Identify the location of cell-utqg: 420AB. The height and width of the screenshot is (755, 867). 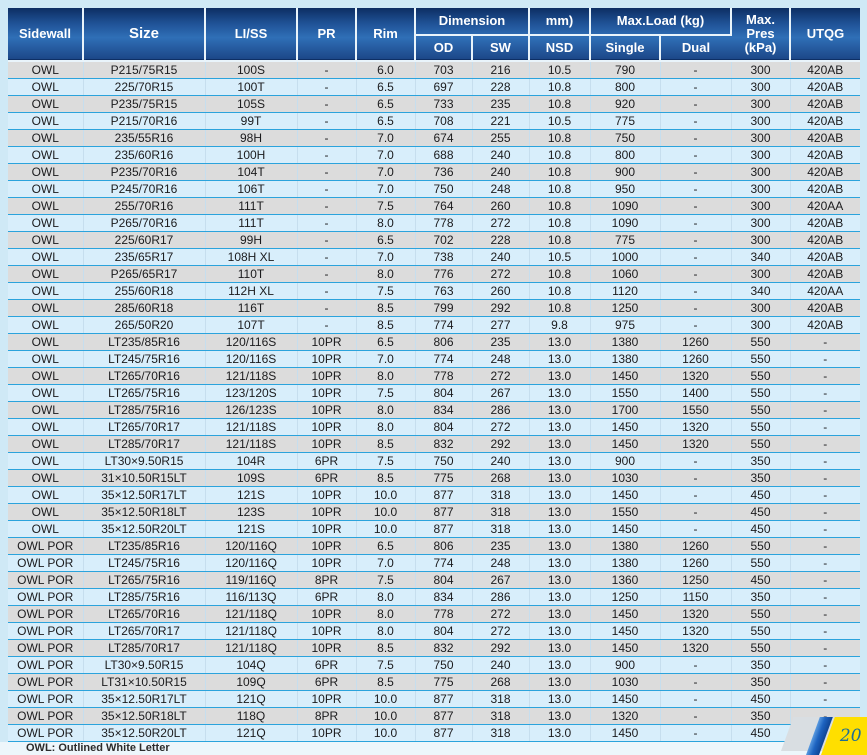
(825, 223).